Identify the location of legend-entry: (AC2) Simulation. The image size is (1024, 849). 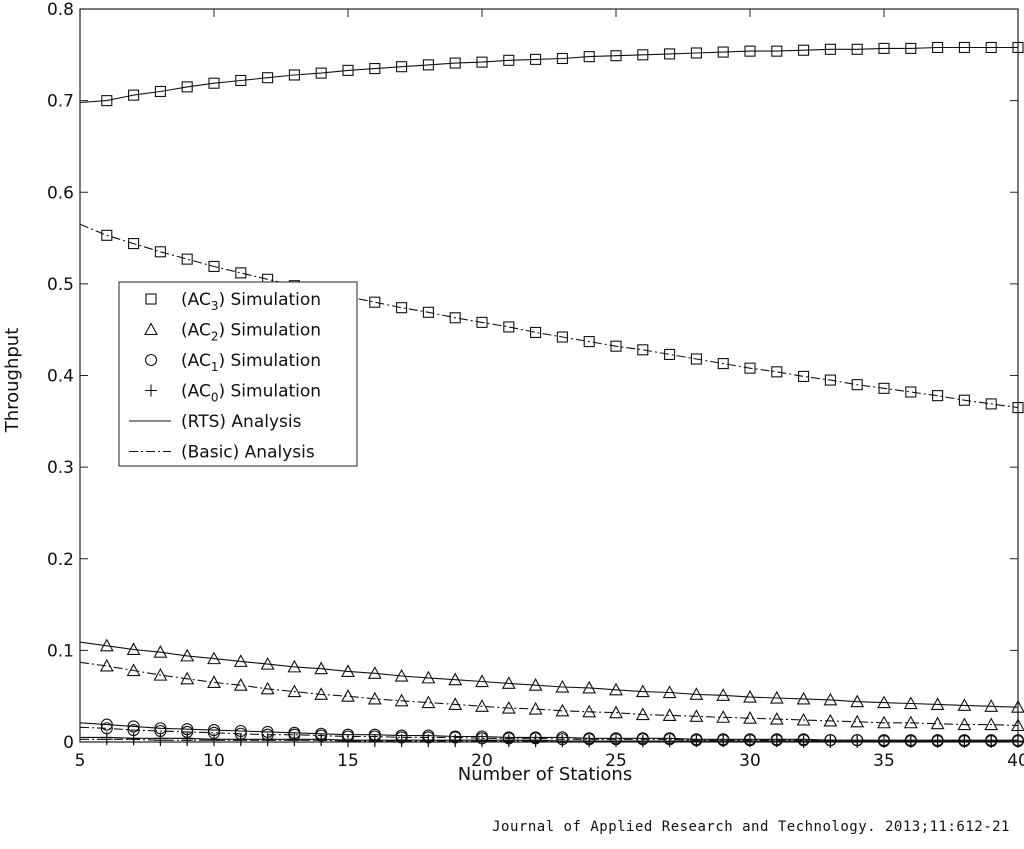
(232, 332).